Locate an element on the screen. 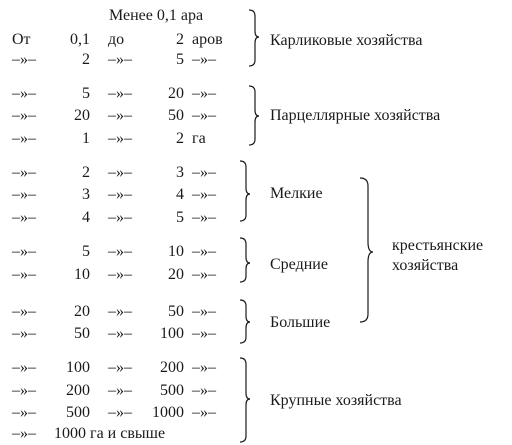 Image resolution: width=512 pixels, height=445 pixels. group-label-peasant-2: хозяйства is located at coordinates (425, 265).